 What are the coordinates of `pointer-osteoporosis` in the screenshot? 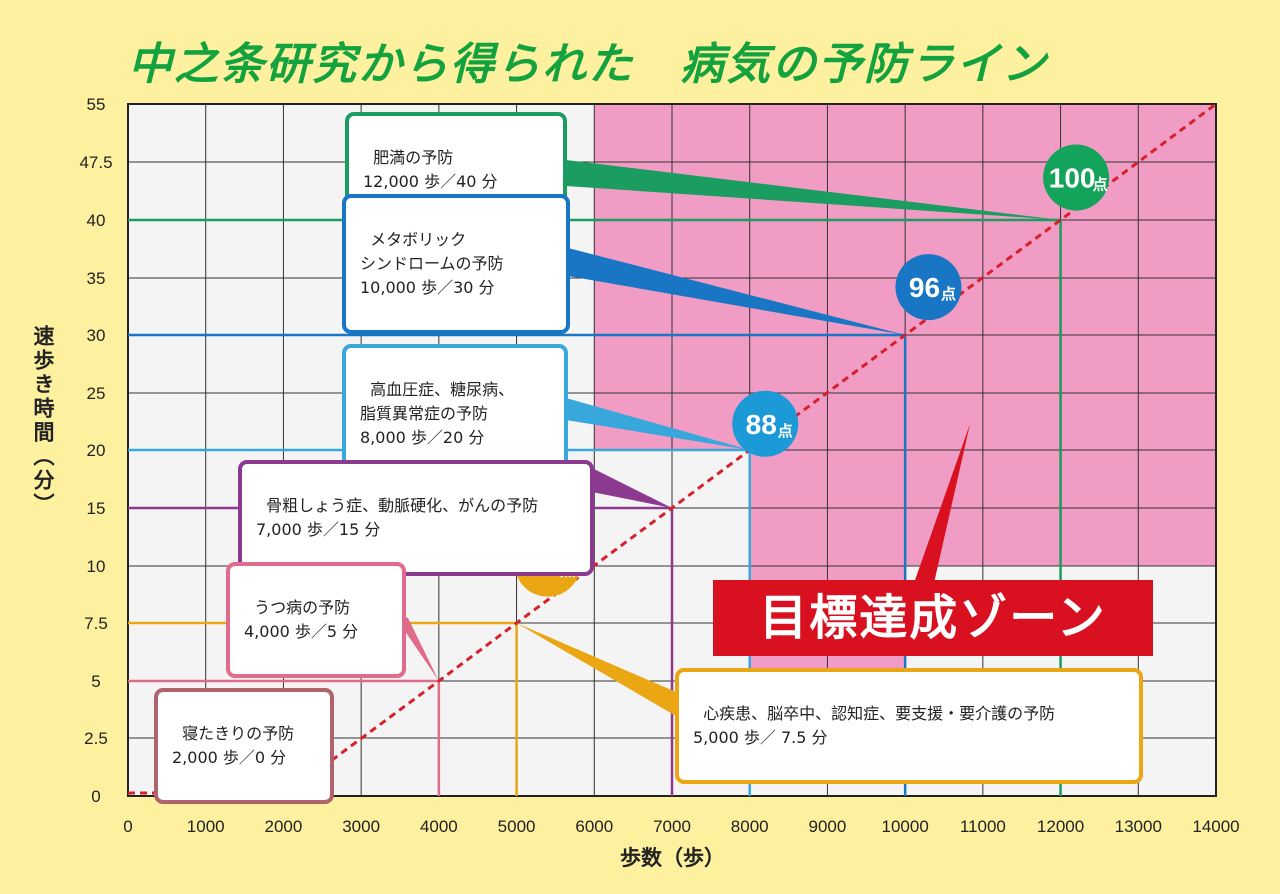 It's located at (632, 488).